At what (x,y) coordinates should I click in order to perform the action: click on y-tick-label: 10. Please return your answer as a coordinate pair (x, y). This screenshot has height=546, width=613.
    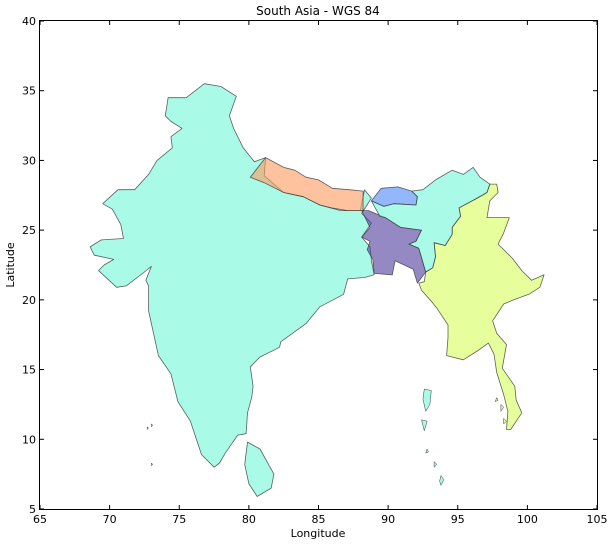
    Looking at the image, I should click on (29, 439).